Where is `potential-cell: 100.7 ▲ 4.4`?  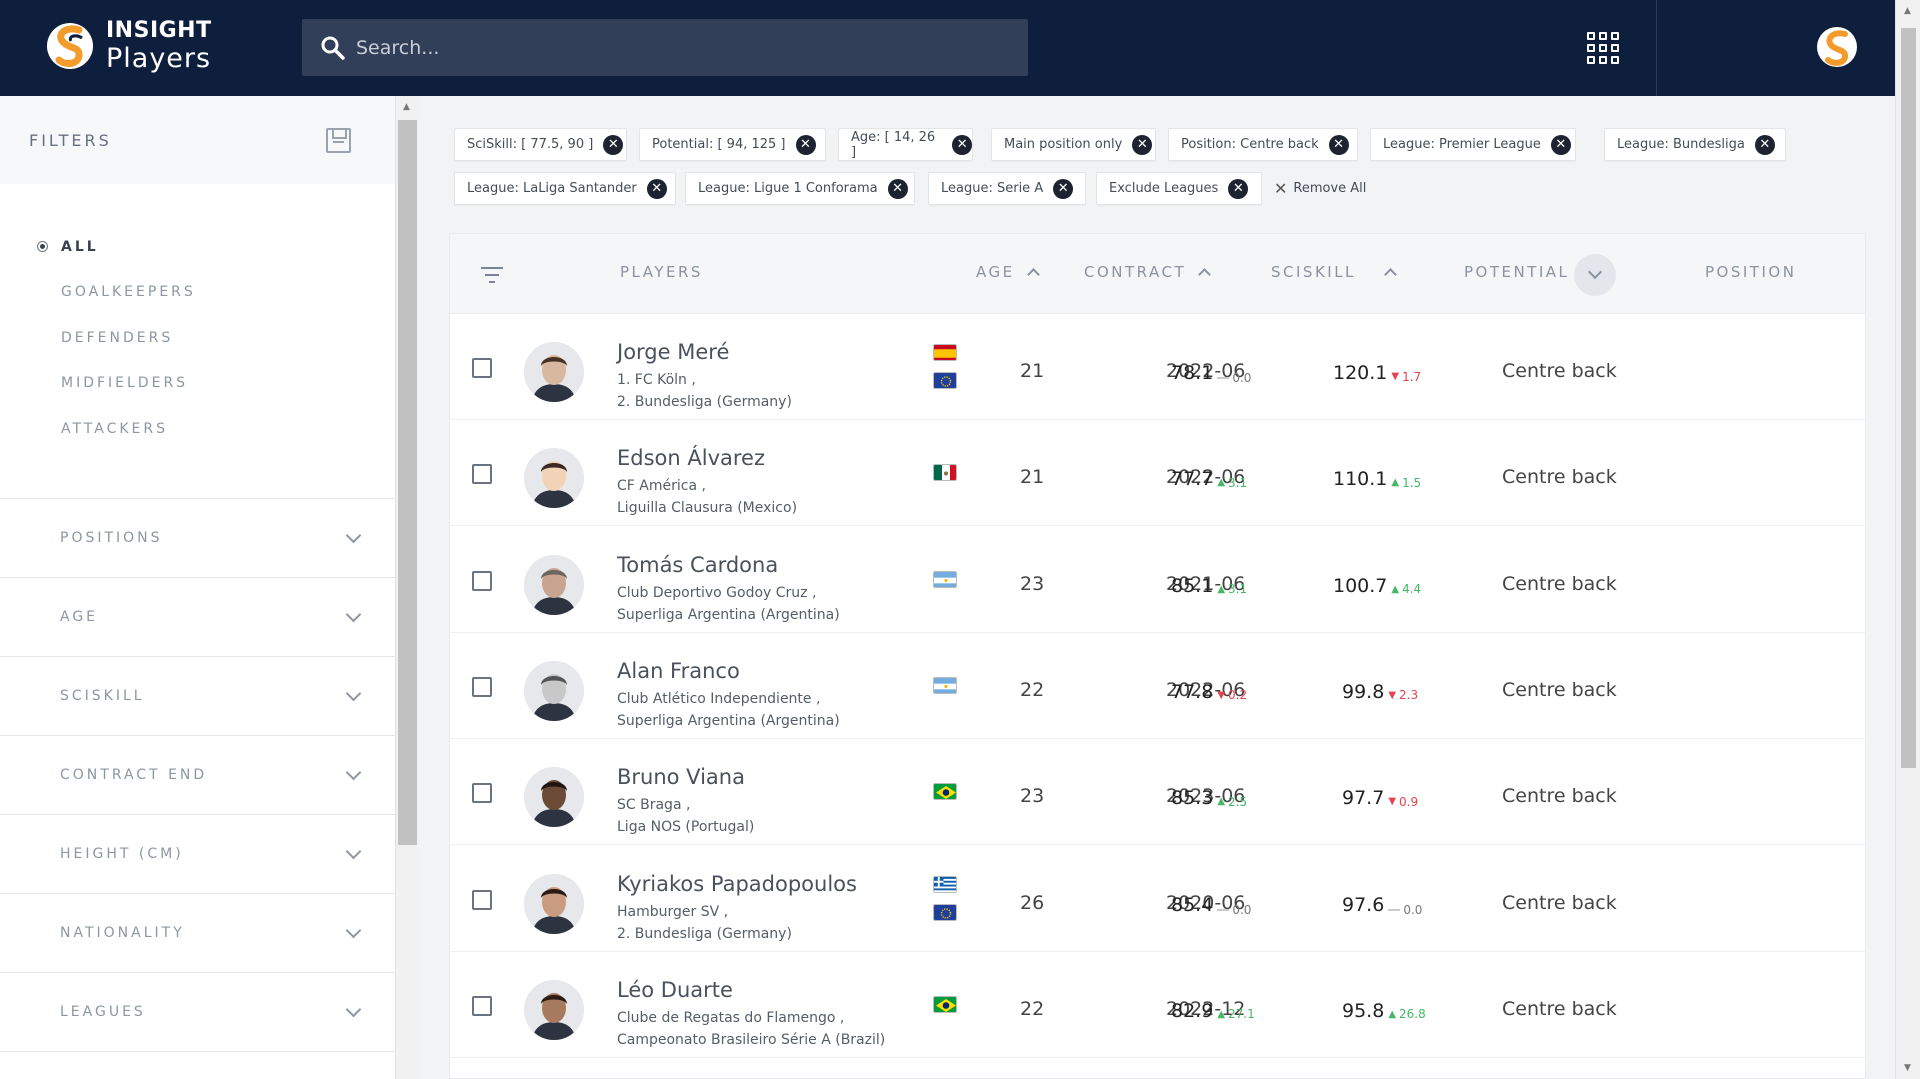 potential-cell: 100.7 ▲ 4.4 is located at coordinates (1377, 586).